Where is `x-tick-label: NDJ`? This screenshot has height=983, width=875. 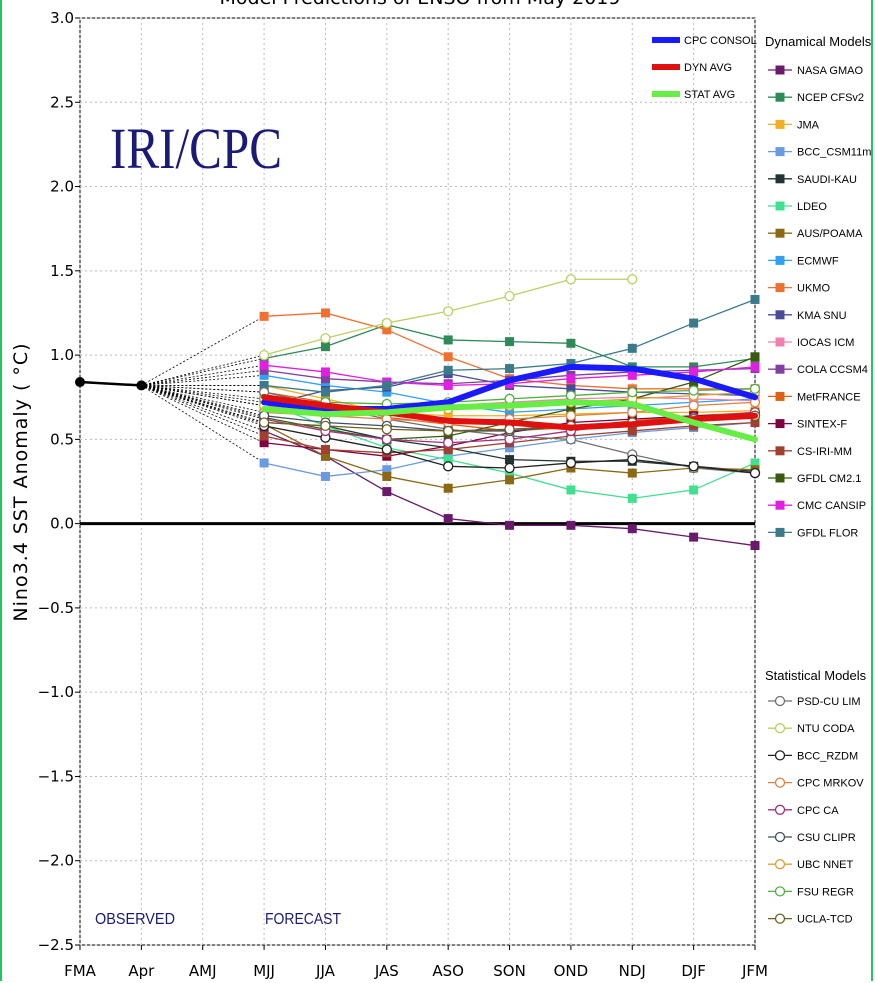 x-tick-label: NDJ is located at coordinates (632, 971).